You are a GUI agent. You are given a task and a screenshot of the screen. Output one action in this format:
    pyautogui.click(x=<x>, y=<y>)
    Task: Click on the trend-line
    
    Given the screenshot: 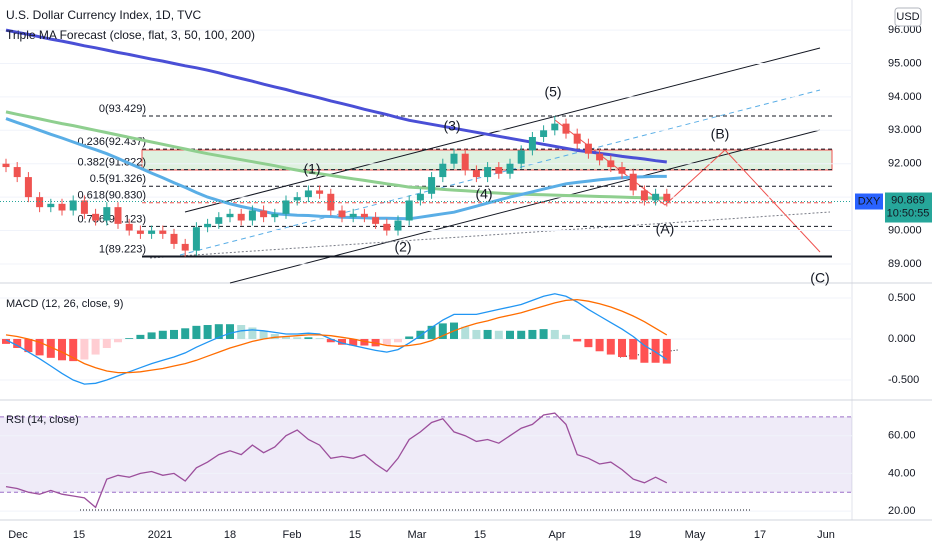 What is the action you would take?
    pyautogui.click(x=490, y=235)
    